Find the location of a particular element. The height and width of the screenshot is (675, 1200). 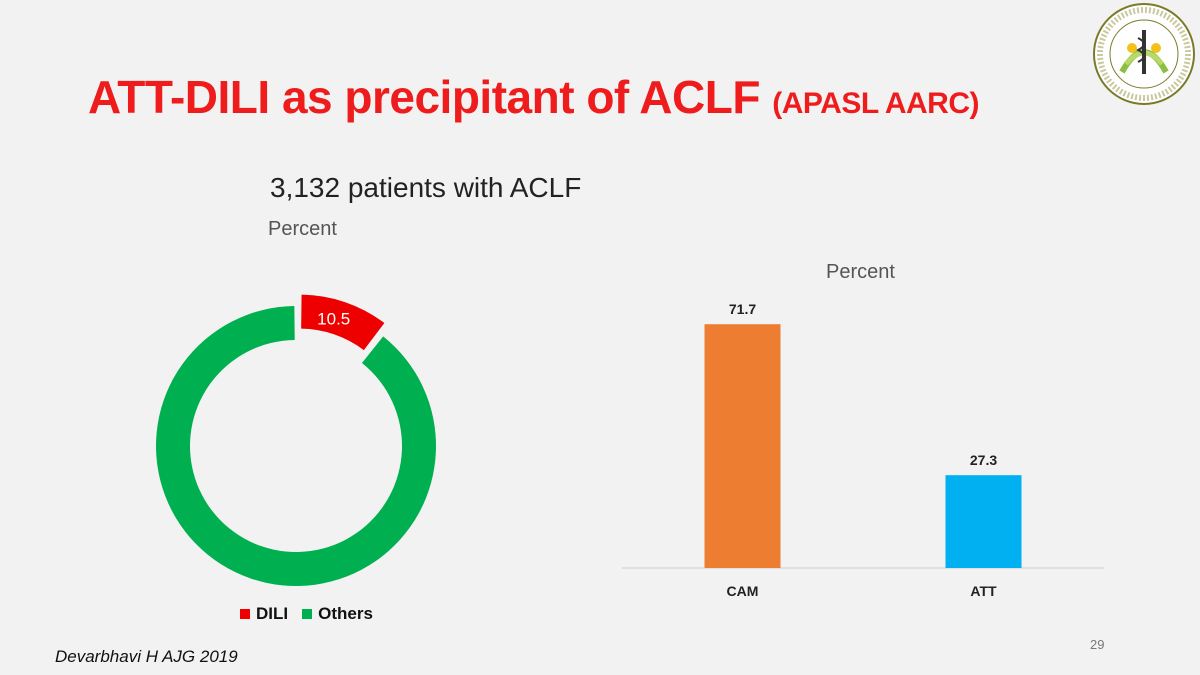

legend-swatch-dili is located at coordinates (245, 614).